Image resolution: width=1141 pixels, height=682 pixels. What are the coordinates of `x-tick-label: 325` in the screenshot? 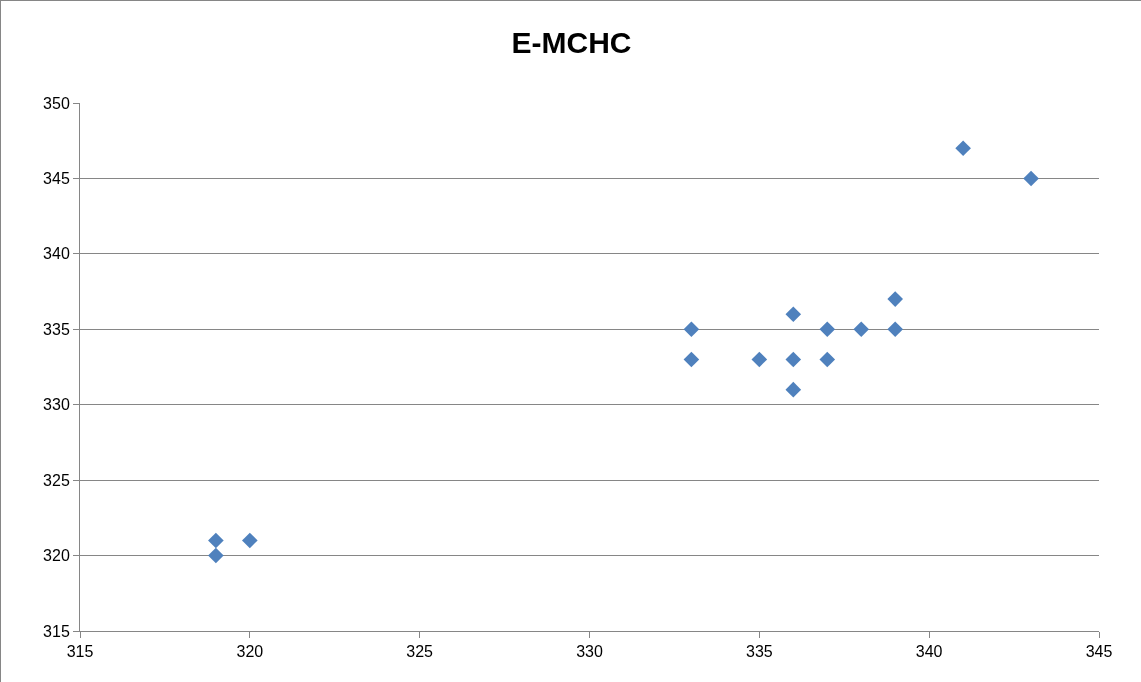 It's located at (420, 652).